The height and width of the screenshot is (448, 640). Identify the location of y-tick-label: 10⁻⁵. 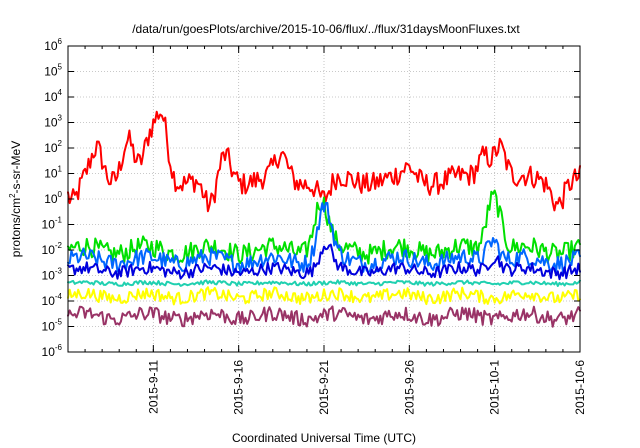
(52, 326).